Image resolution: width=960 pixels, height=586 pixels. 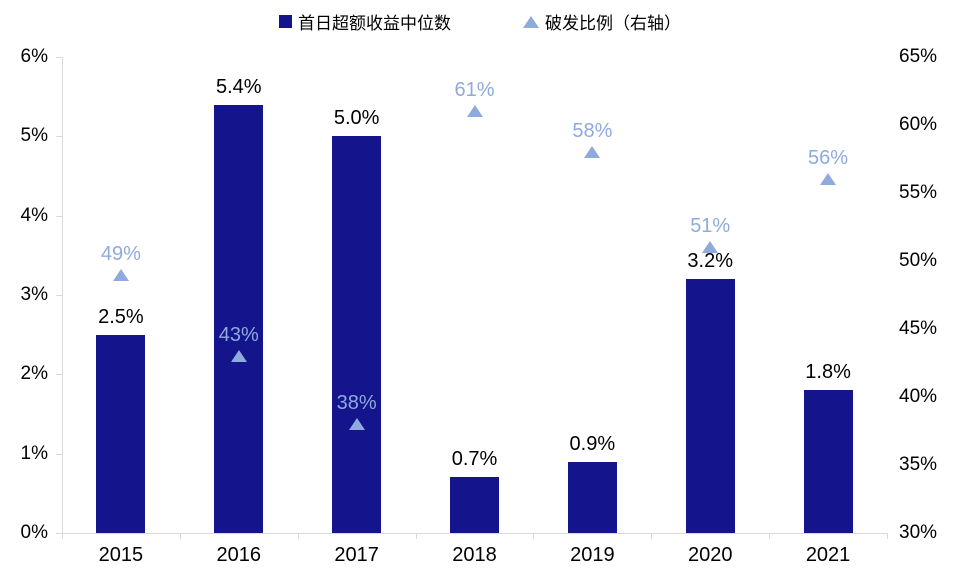 I want to click on left-axis-labels: 0% 1% 2% 3% 4% 5% 6%, so click(x=24, y=294).